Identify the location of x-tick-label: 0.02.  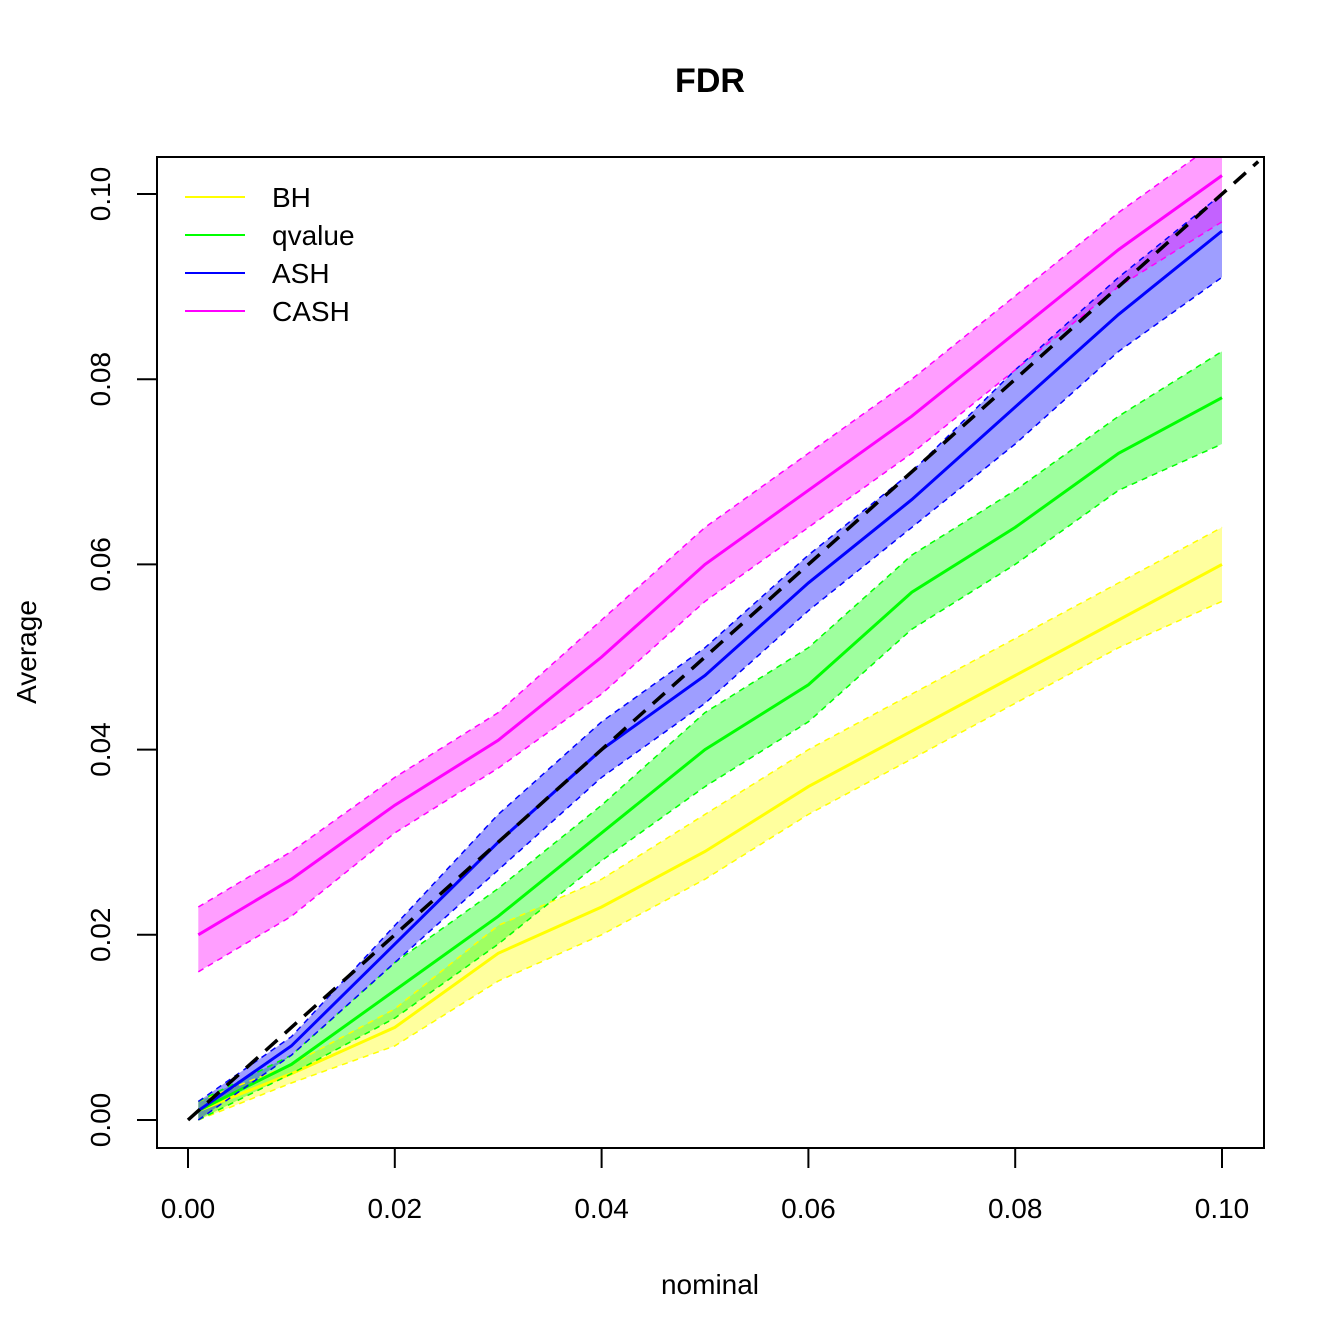
(395, 1208).